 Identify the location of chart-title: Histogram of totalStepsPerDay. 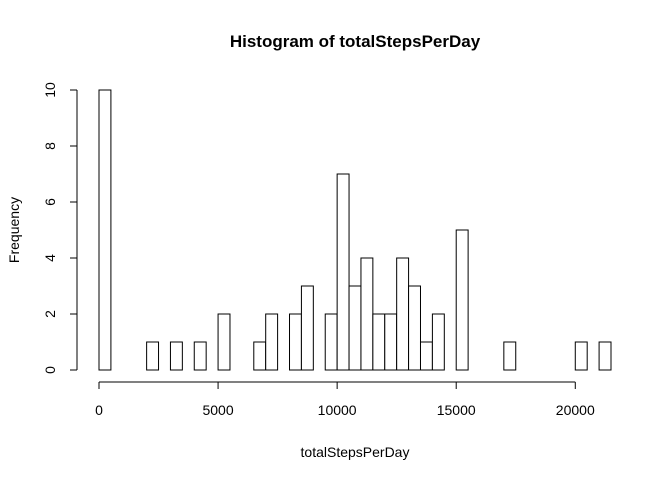
(355, 41).